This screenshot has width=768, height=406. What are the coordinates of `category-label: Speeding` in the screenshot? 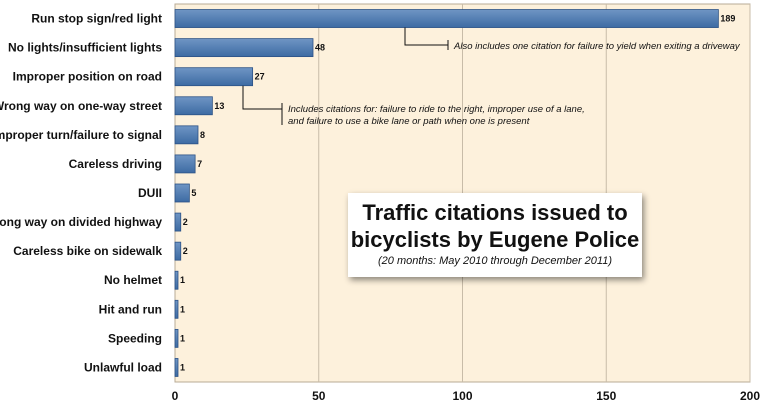 It's located at (135, 338).